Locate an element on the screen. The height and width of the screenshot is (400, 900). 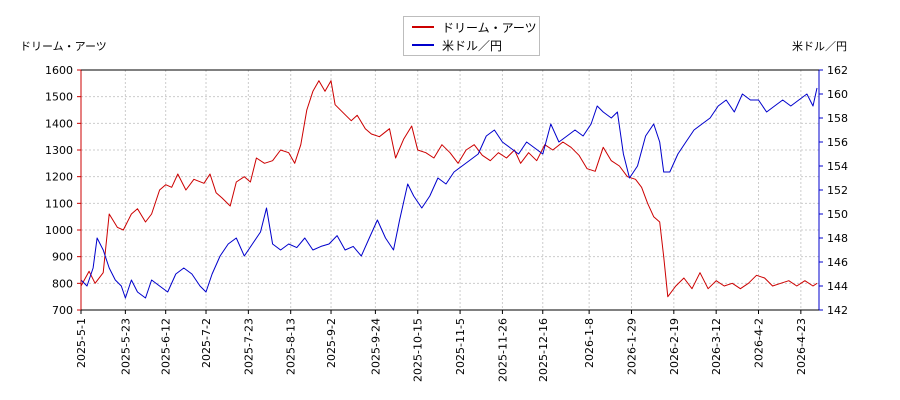
left-axis-title: ドリーム・アーツ is located at coordinates (63, 46).